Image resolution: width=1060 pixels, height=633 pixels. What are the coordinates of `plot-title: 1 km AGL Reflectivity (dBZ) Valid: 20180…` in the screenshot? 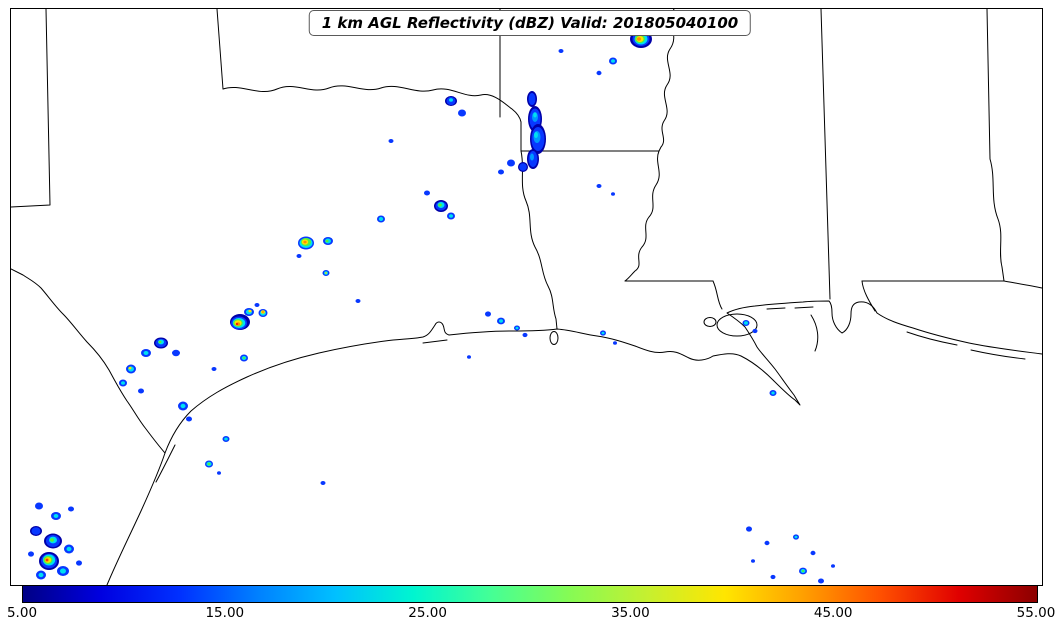 It's located at (530, 23).